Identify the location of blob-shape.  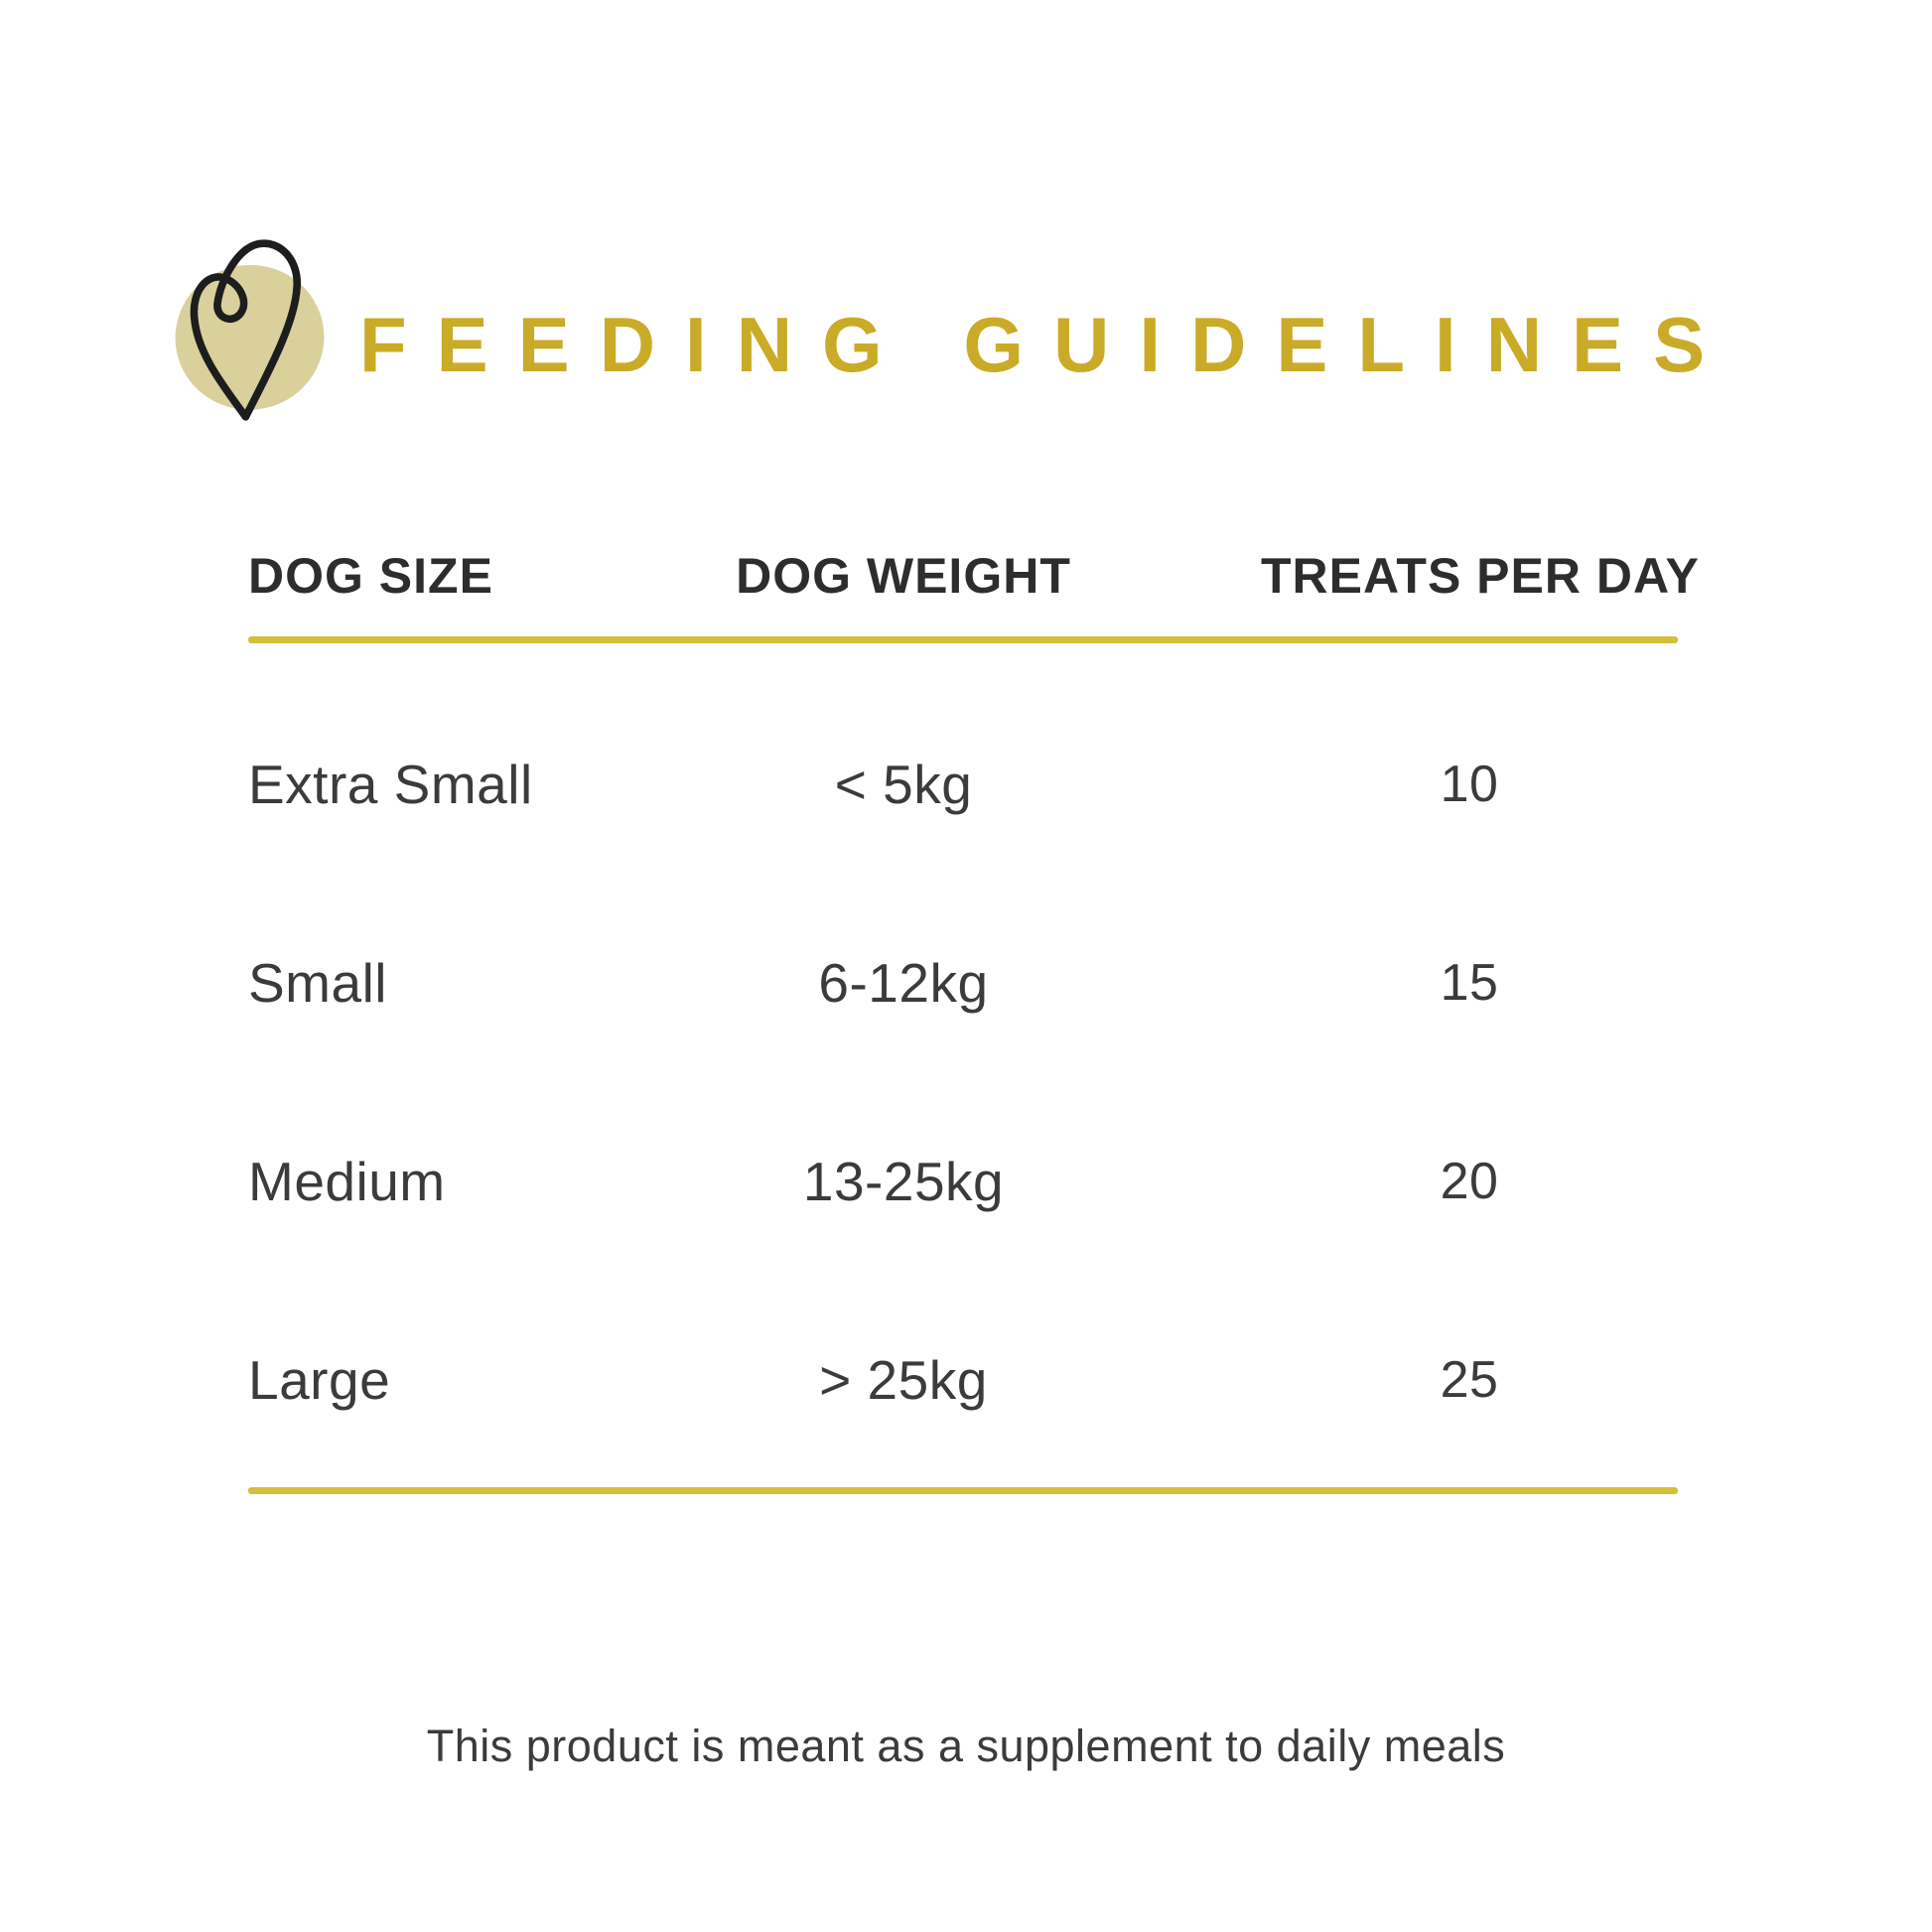
(250, 337).